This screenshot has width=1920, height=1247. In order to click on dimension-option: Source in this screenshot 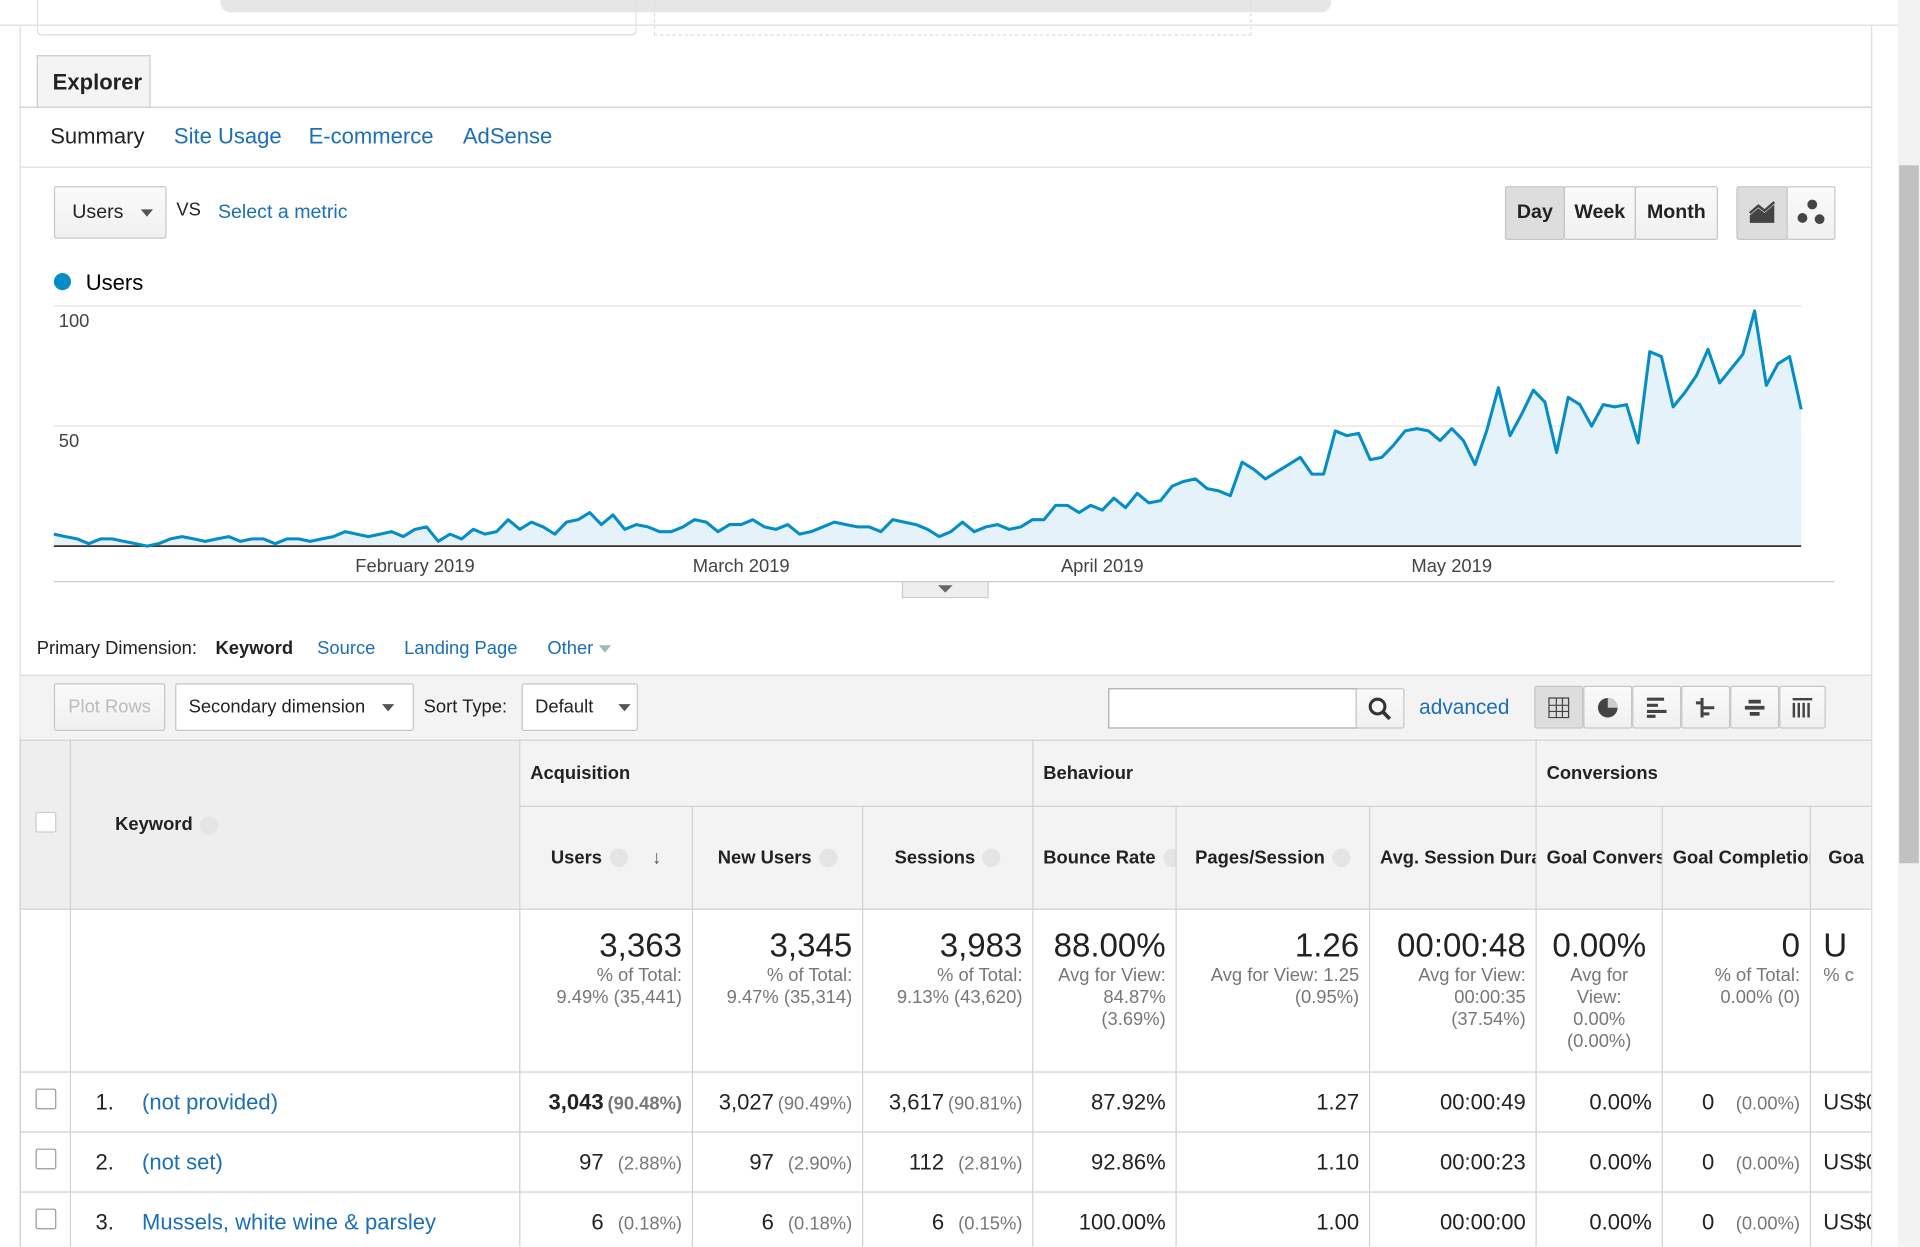, I will do `click(346, 648)`.